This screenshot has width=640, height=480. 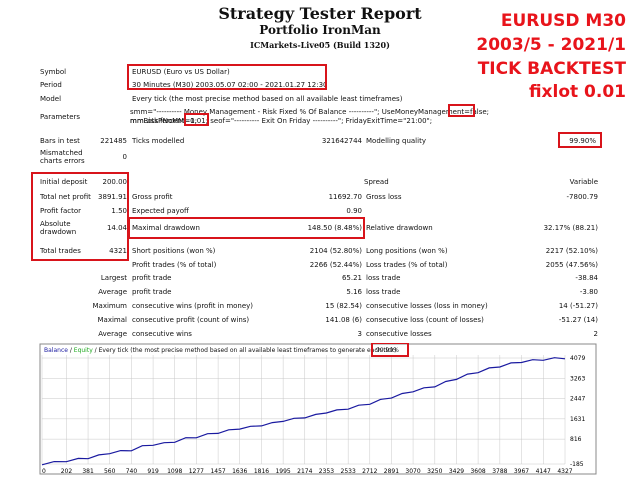 I want to click on x-tick-label: 1816, so click(x=261, y=471).